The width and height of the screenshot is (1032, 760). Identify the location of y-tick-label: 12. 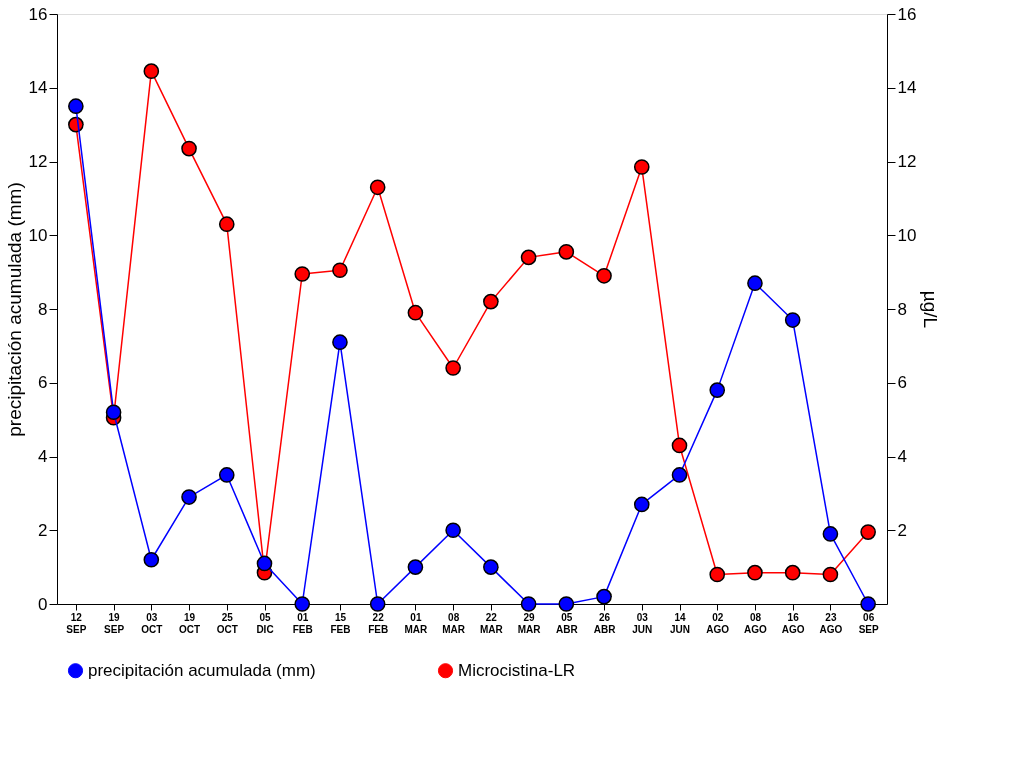
(38, 161).